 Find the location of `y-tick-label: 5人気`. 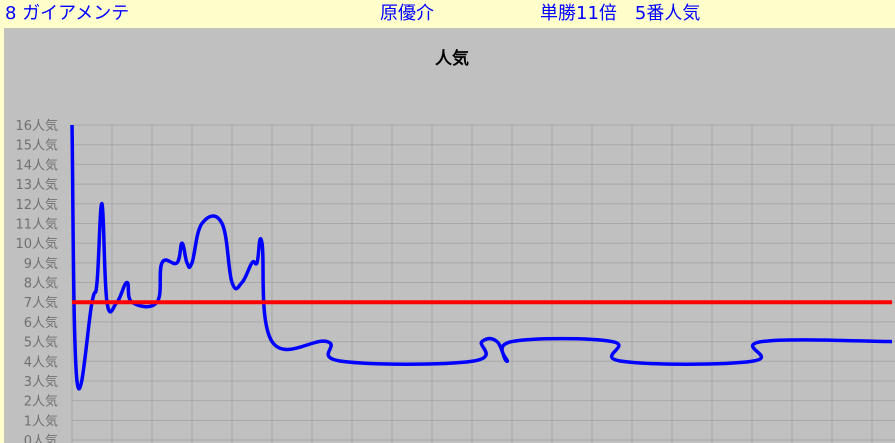

y-tick-label: 5人気 is located at coordinates (41, 343).